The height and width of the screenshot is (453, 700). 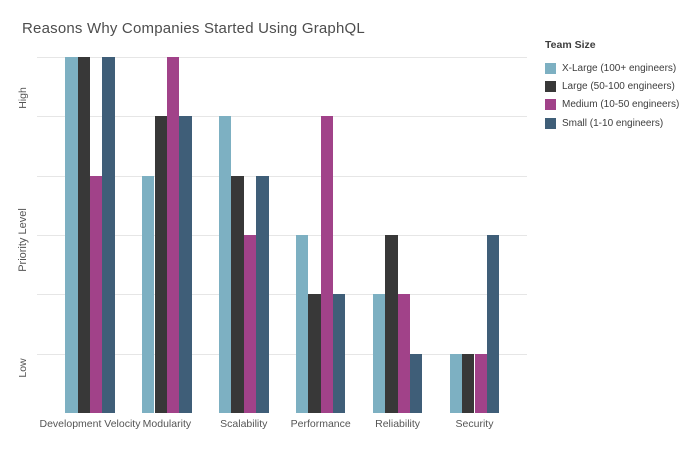 What do you see at coordinates (250, 323) in the screenshot?
I see `bar-medium-scalability` at bounding box center [250, 323].